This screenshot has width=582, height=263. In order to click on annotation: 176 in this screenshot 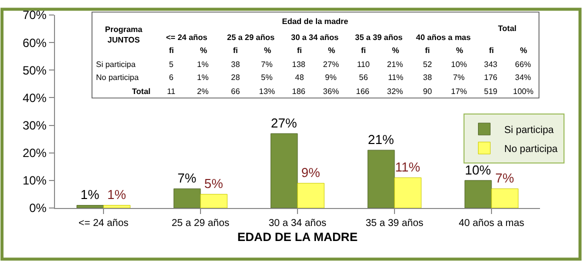, I will do `click(491, 77)`.